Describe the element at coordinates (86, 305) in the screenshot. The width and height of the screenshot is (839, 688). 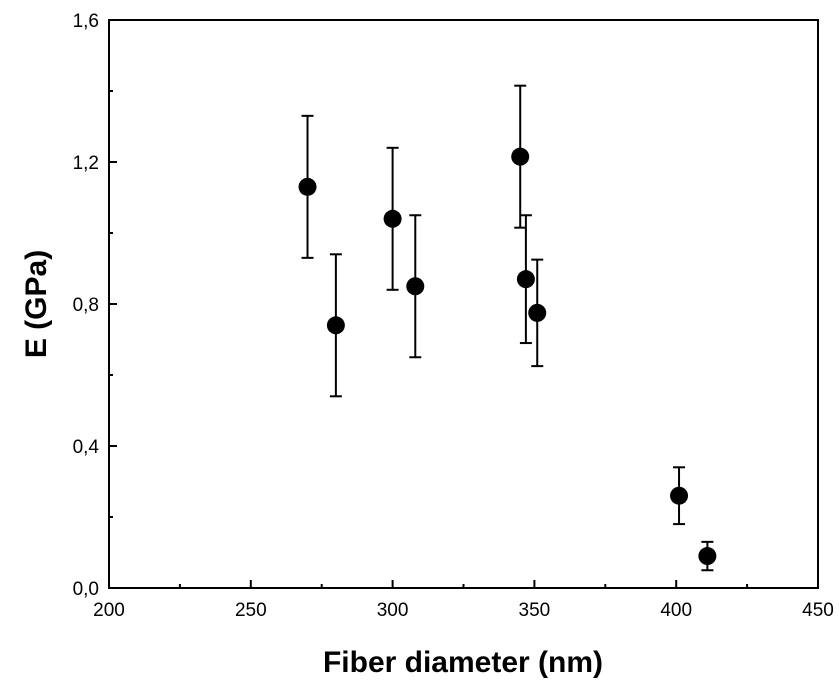
I see `y-tick-label: 0,8` at that location.